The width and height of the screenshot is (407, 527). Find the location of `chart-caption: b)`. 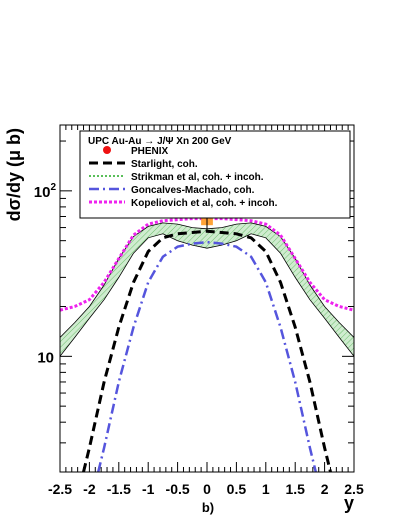

chart-caption: b) is located at coordinates (208, 507).